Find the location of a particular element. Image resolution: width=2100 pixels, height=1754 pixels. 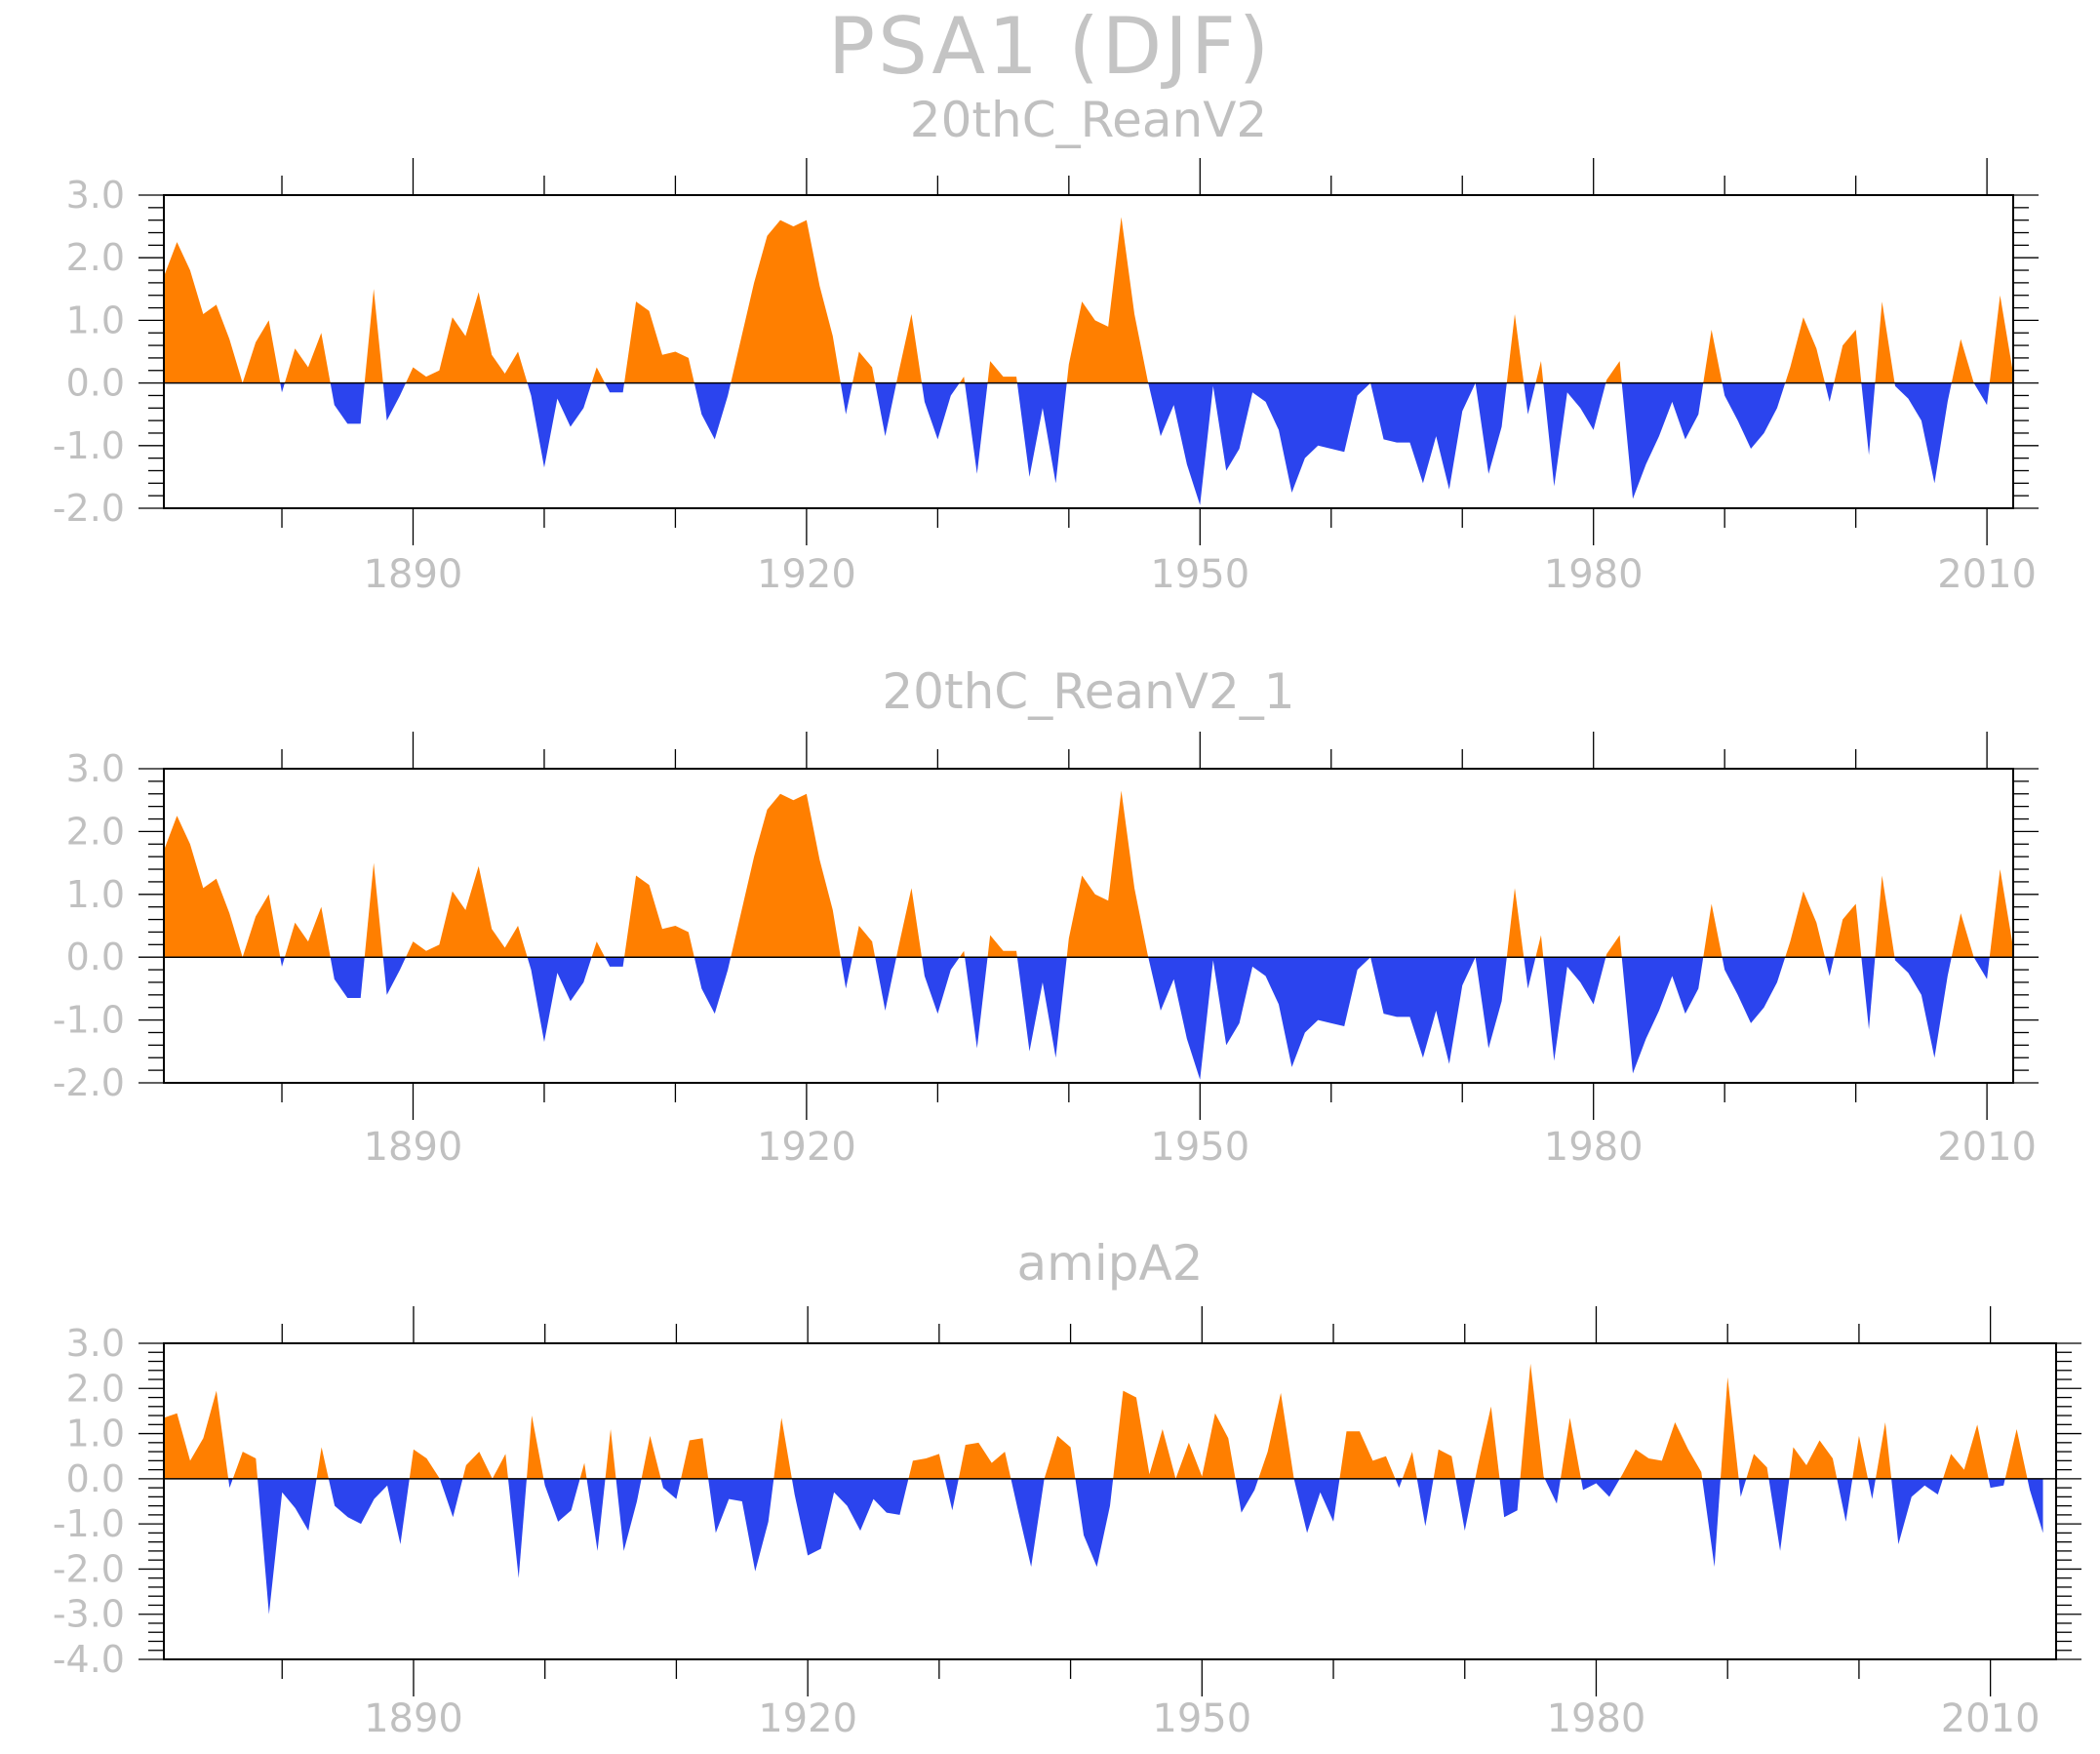

y-tick-label: -3.0 is located at coordinates (89, 1614).